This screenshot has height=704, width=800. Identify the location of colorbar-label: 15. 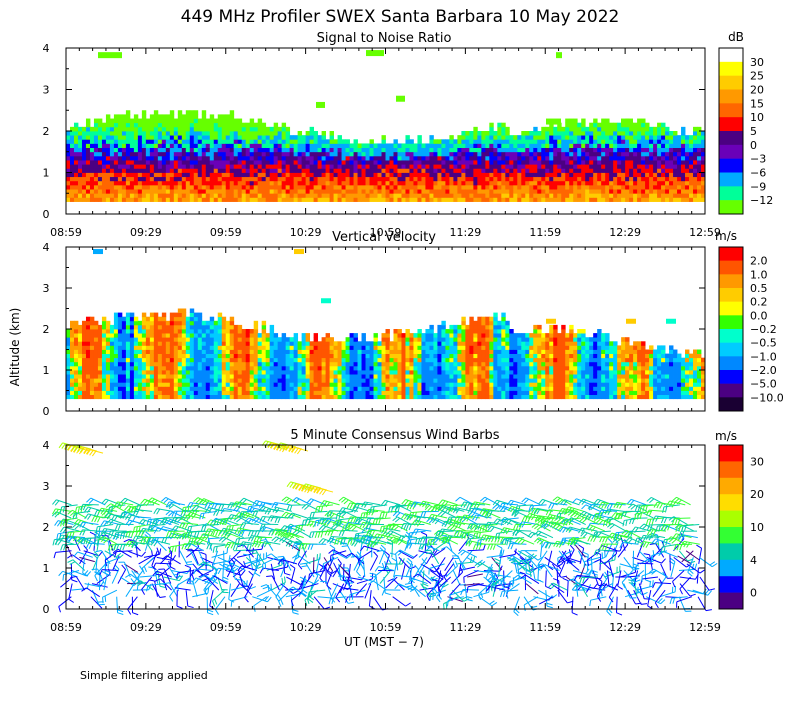
(757, 103).